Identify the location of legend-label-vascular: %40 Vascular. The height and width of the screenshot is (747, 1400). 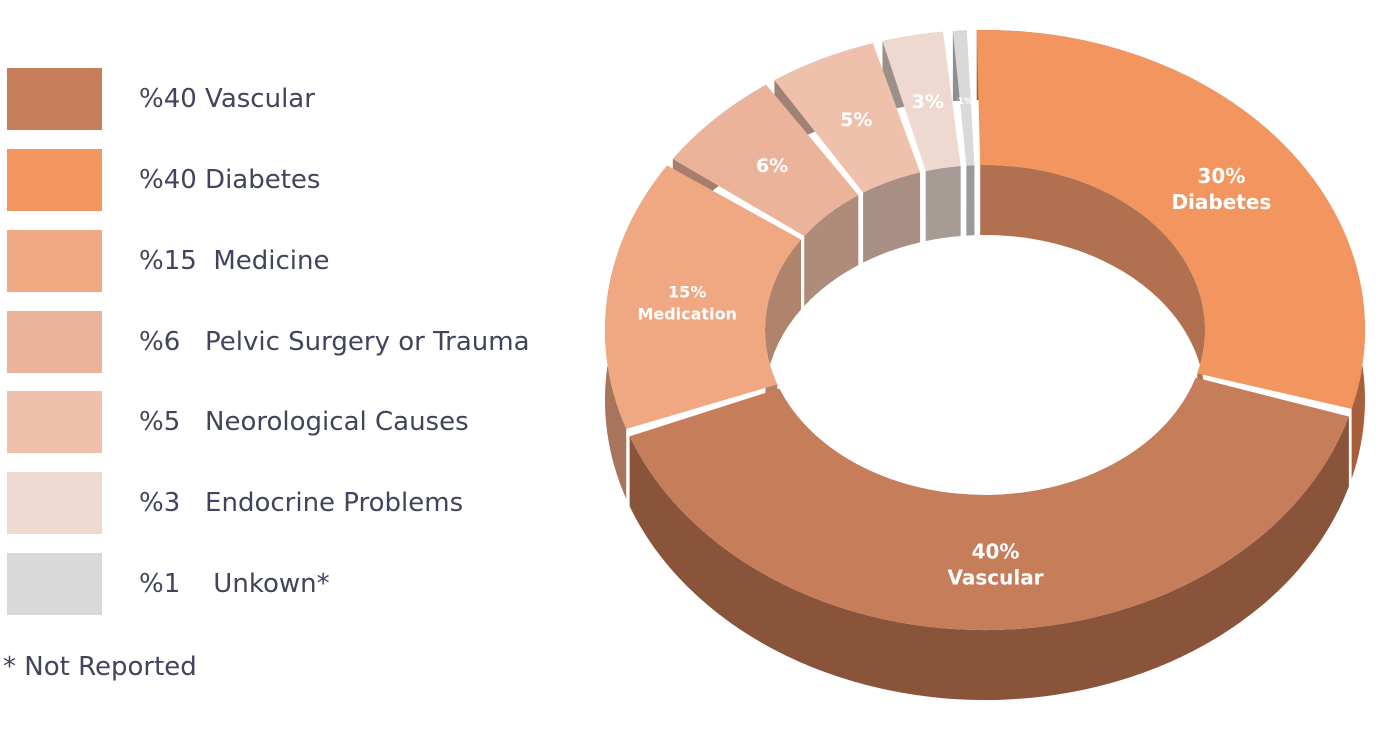
(227, 99).